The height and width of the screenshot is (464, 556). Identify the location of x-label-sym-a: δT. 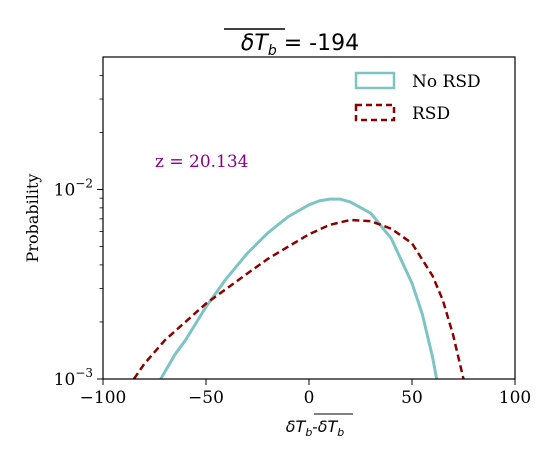
(296, 426).